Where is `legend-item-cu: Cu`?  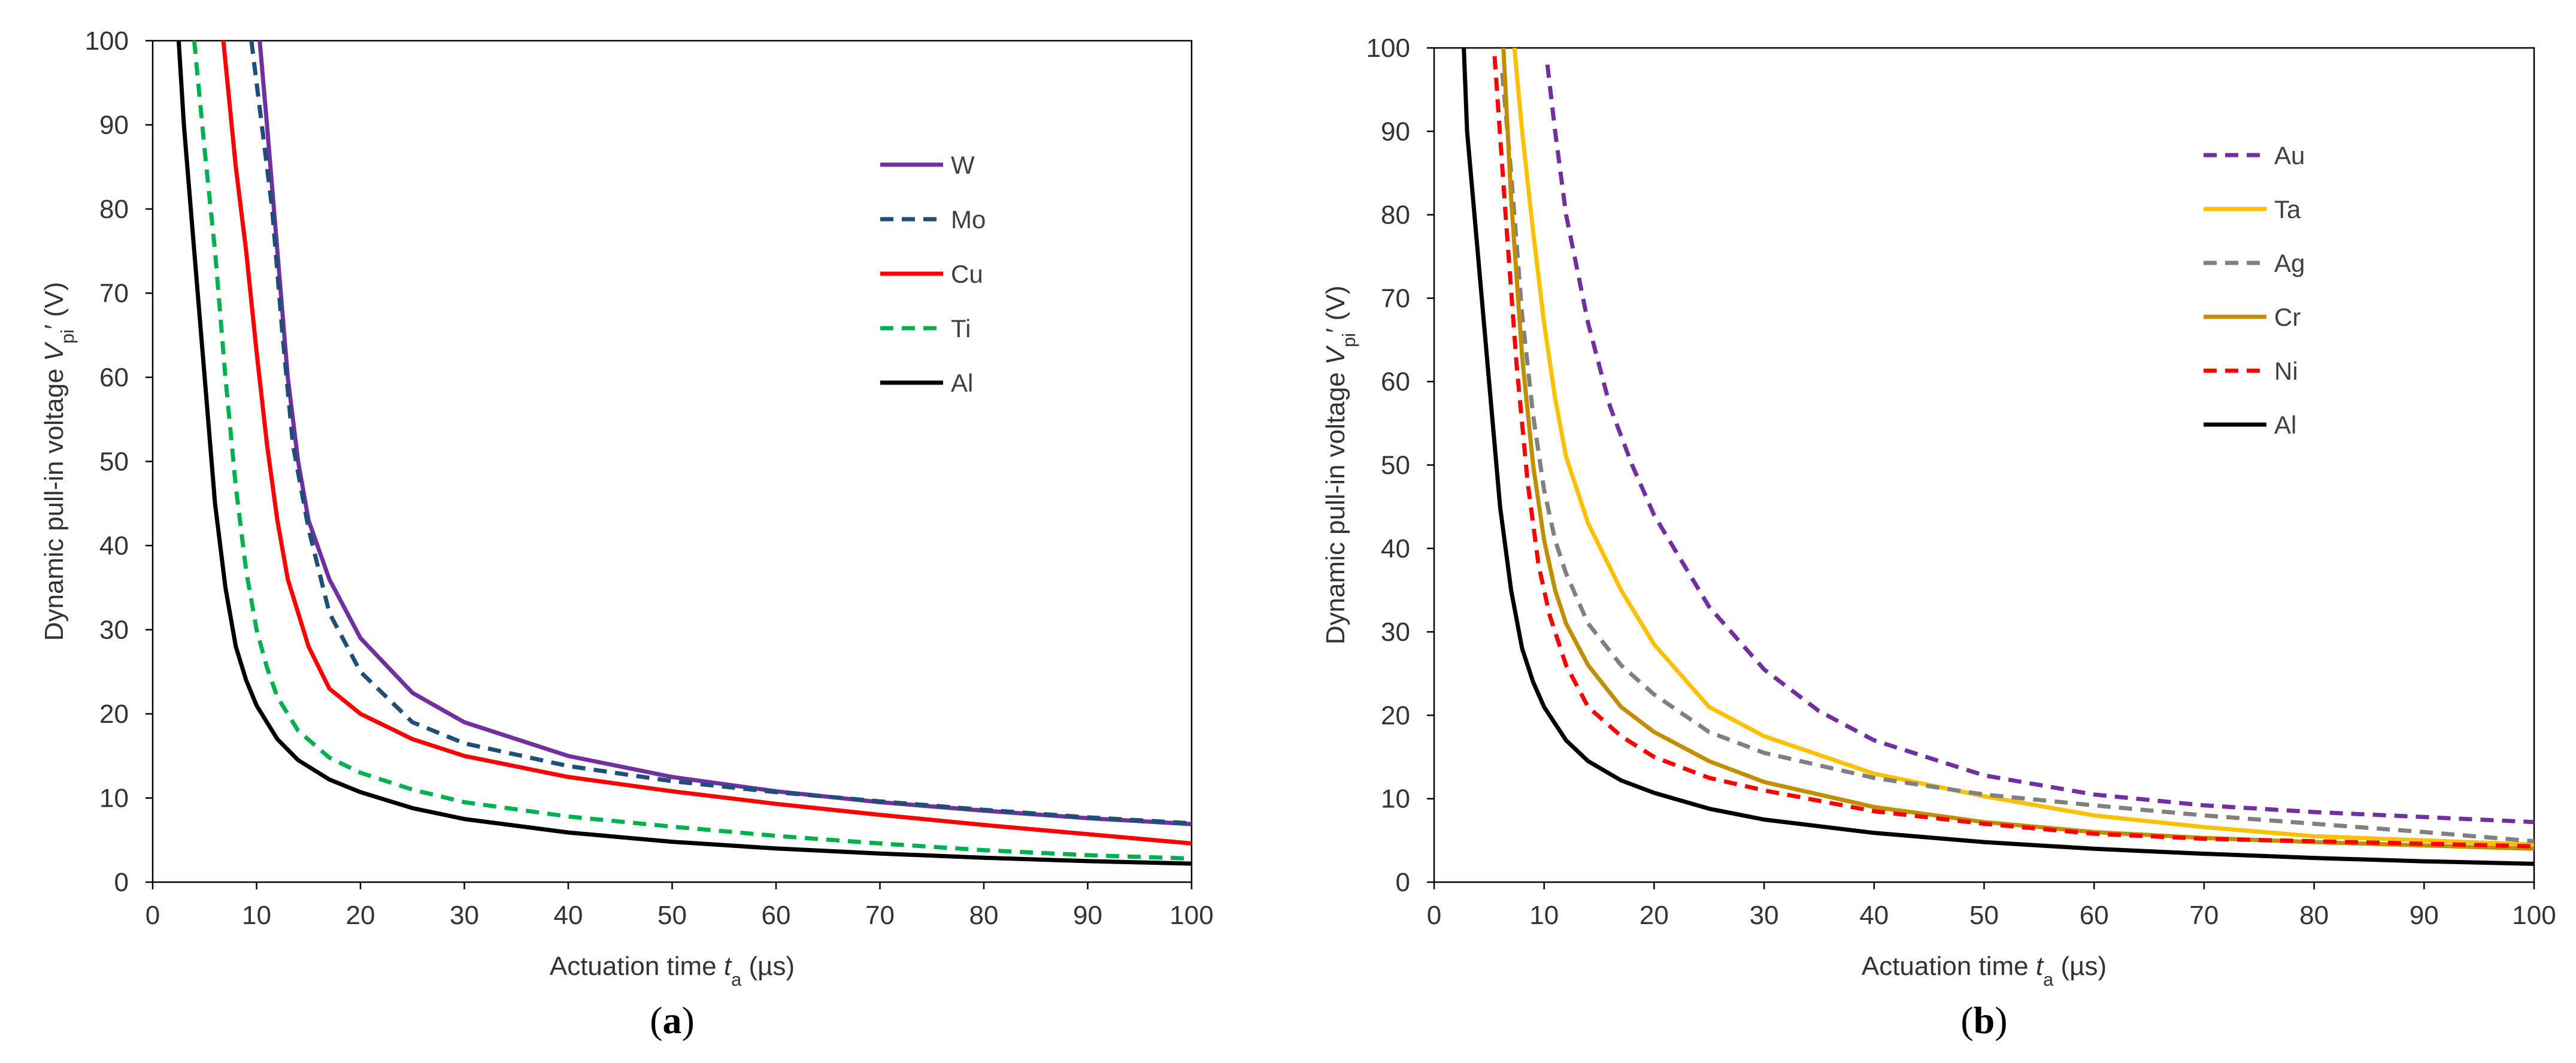 legend-item-cu: Cu is located at coordinates (931, 274).